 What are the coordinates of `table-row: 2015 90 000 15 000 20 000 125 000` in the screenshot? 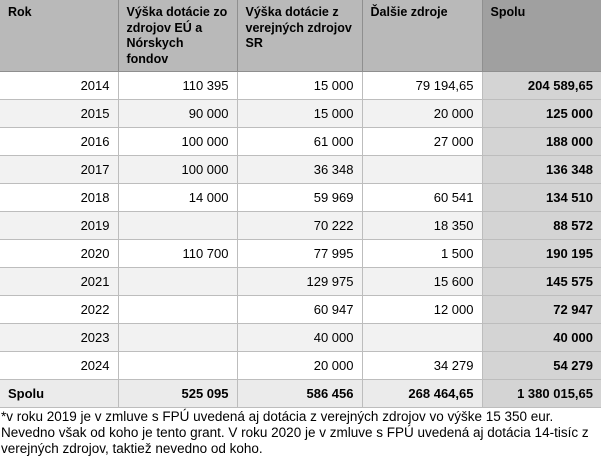 It's located at (300, 113).